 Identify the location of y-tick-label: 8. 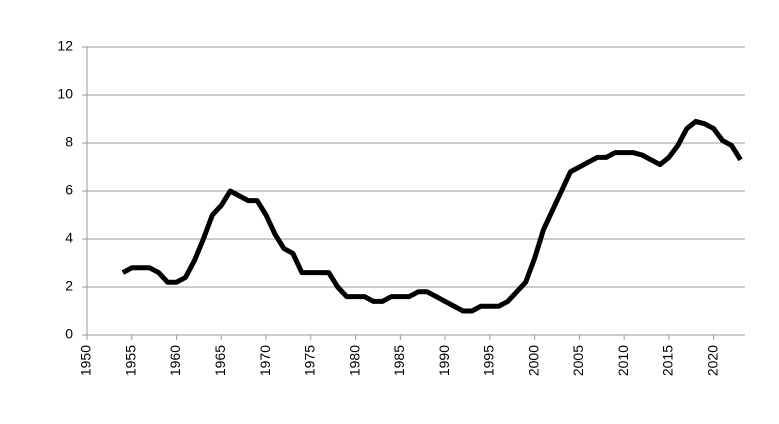
(69, 142).